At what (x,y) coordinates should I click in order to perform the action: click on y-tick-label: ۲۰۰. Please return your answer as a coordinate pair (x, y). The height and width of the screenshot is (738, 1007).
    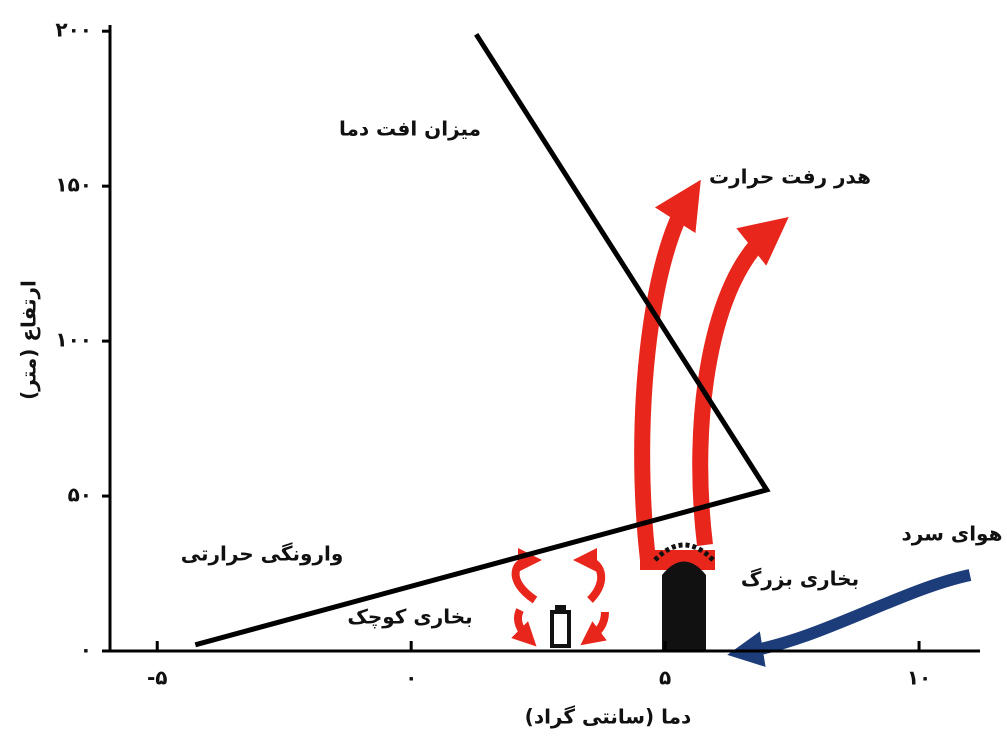
    Looking at the image, I should click on (73, 30).